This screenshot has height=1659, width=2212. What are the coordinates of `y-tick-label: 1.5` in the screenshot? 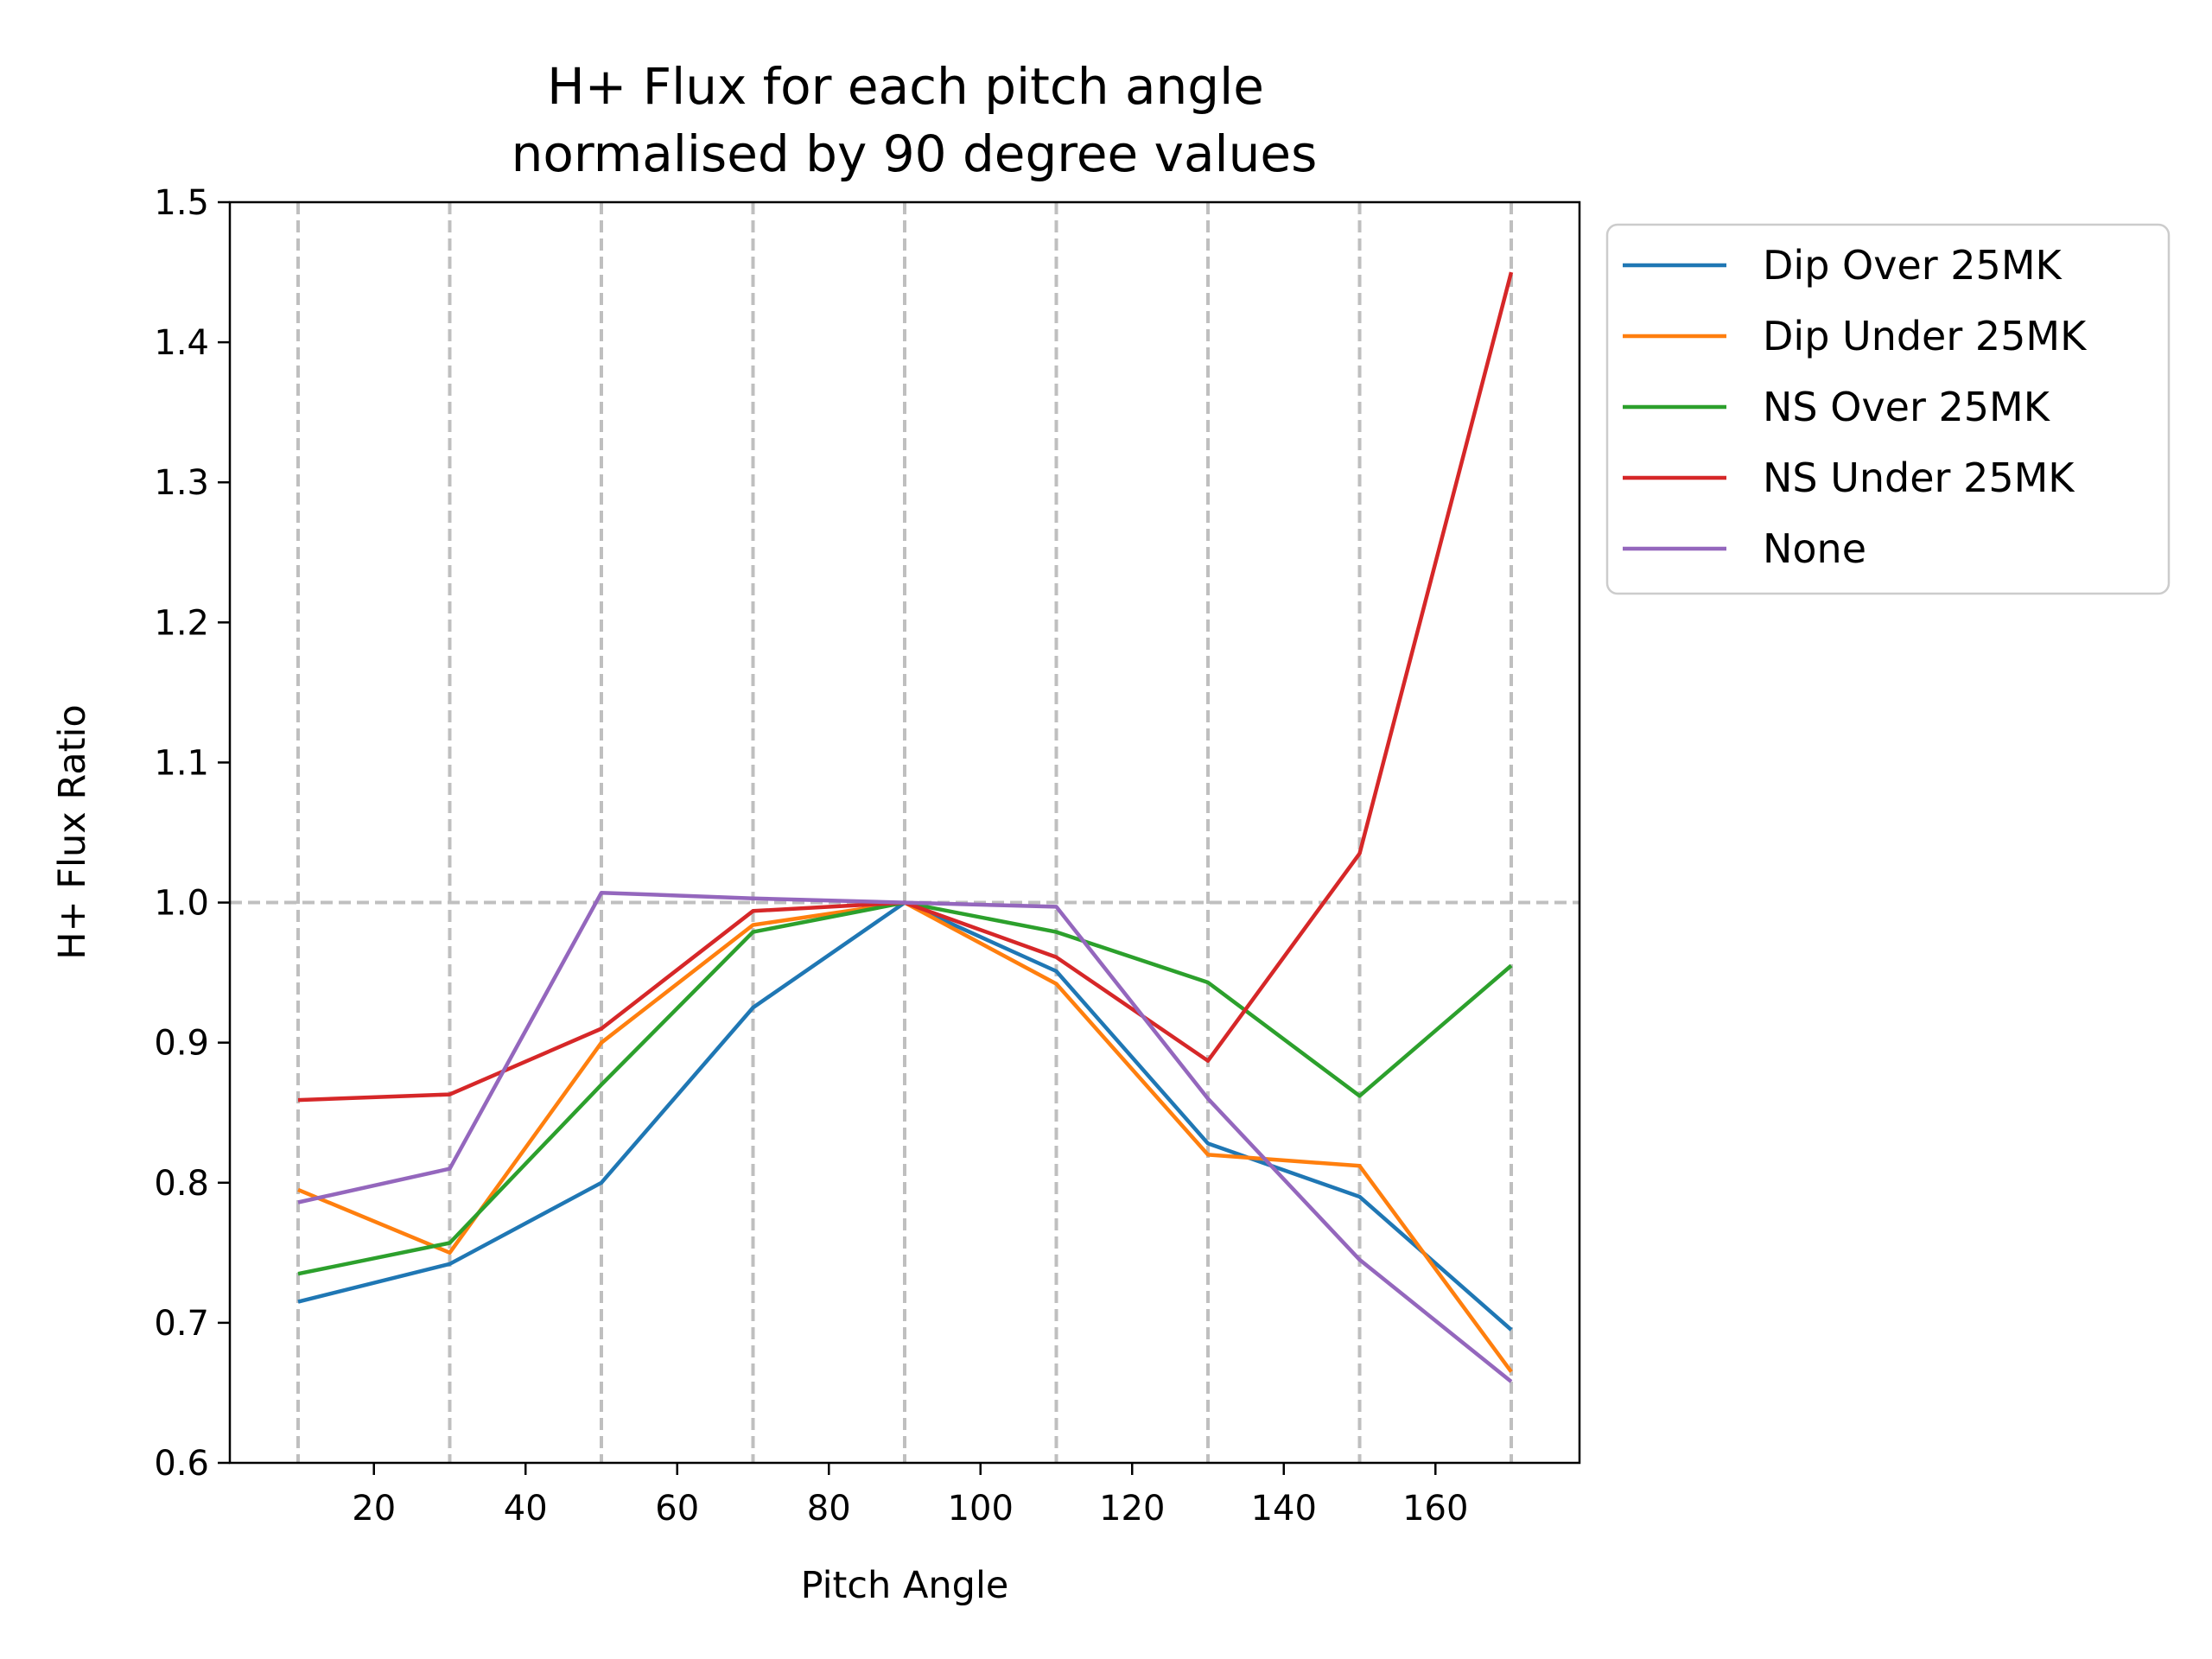 It's located at (181, 203).